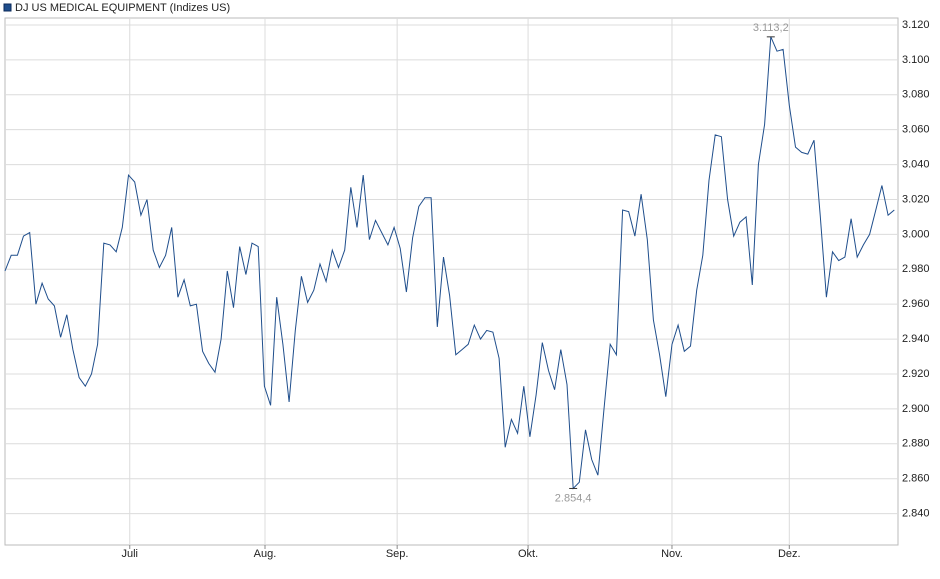 This screenshot has width=940, height=579. I want to click on y-tick-label: 2.920, so click(916, 374).